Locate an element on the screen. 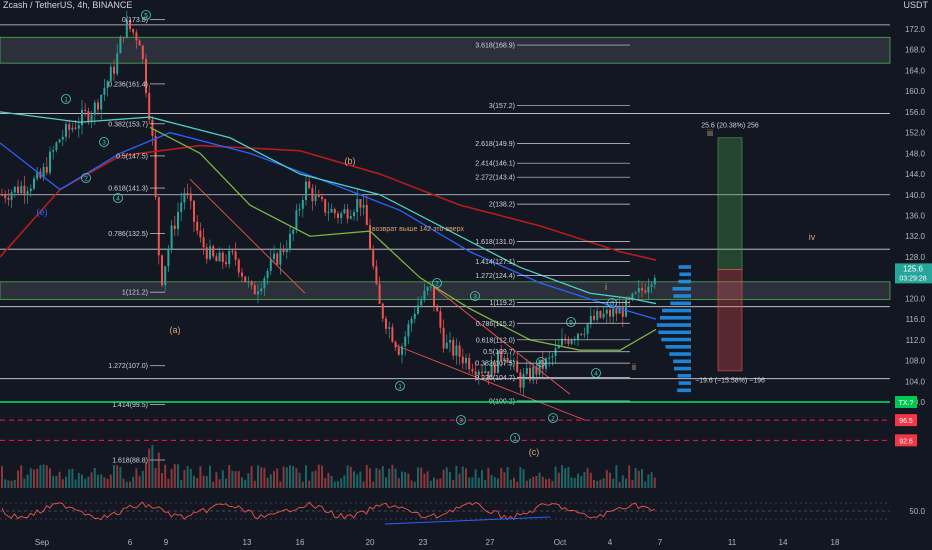 This screenshot has height=550, width=932. fib-left-label-4: 0.618(141.3) is located at coordinates (128, 189).